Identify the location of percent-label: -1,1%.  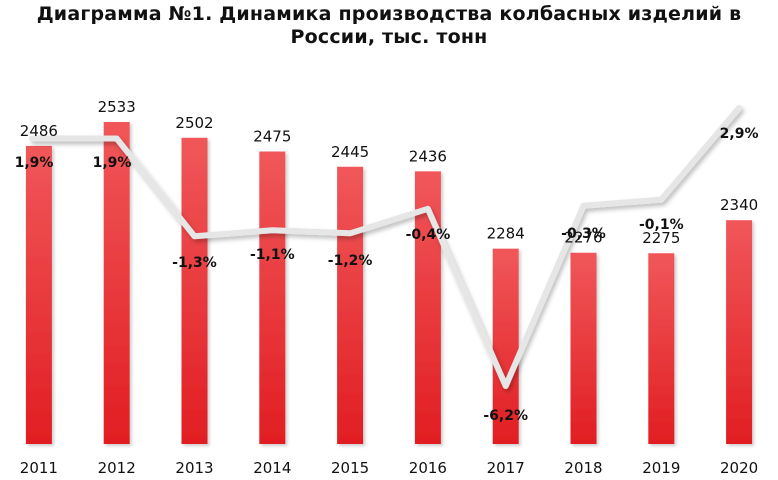
(272, 255).